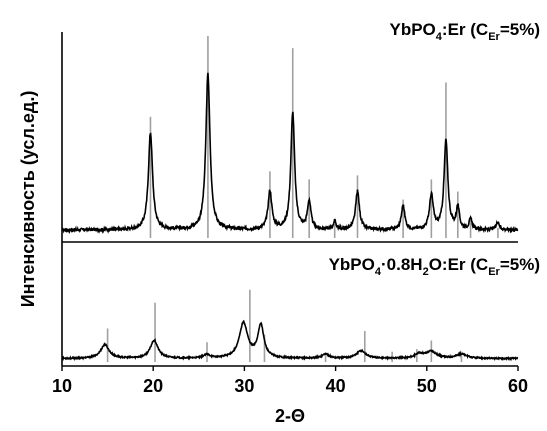  What do you see at coordinates (62, 386) in the screenshot?
I see `x-tick-label: 10` at bounding box center [62, 386].